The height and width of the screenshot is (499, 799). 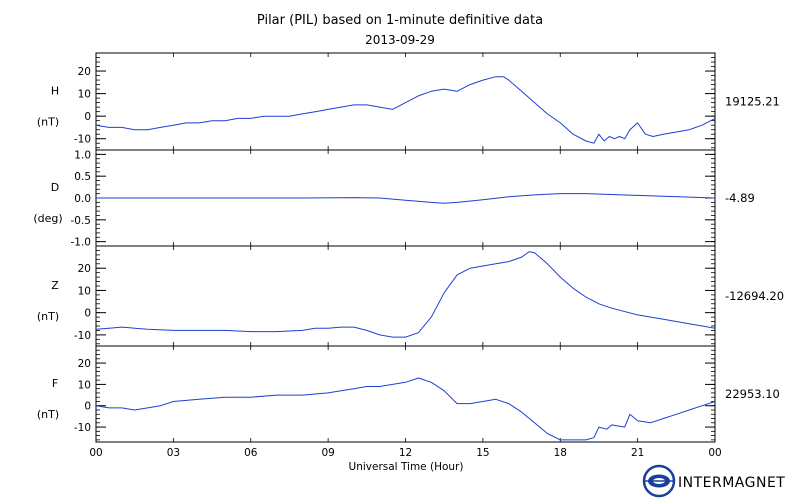 What do you see at coordinates (82, 155) in the screenshot?
I see `y-tick-label: 1.0` at bounding box center [82, 155].